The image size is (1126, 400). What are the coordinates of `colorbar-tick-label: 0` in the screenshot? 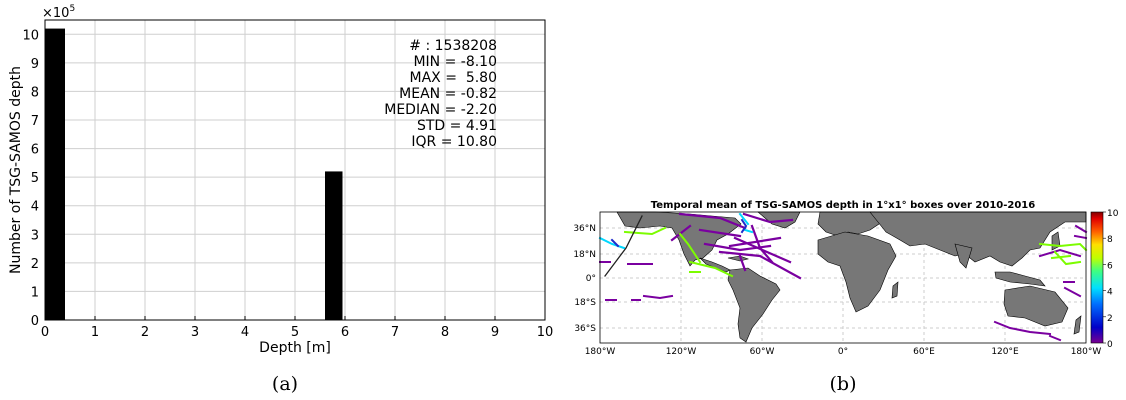 It's located at (1110, 345).